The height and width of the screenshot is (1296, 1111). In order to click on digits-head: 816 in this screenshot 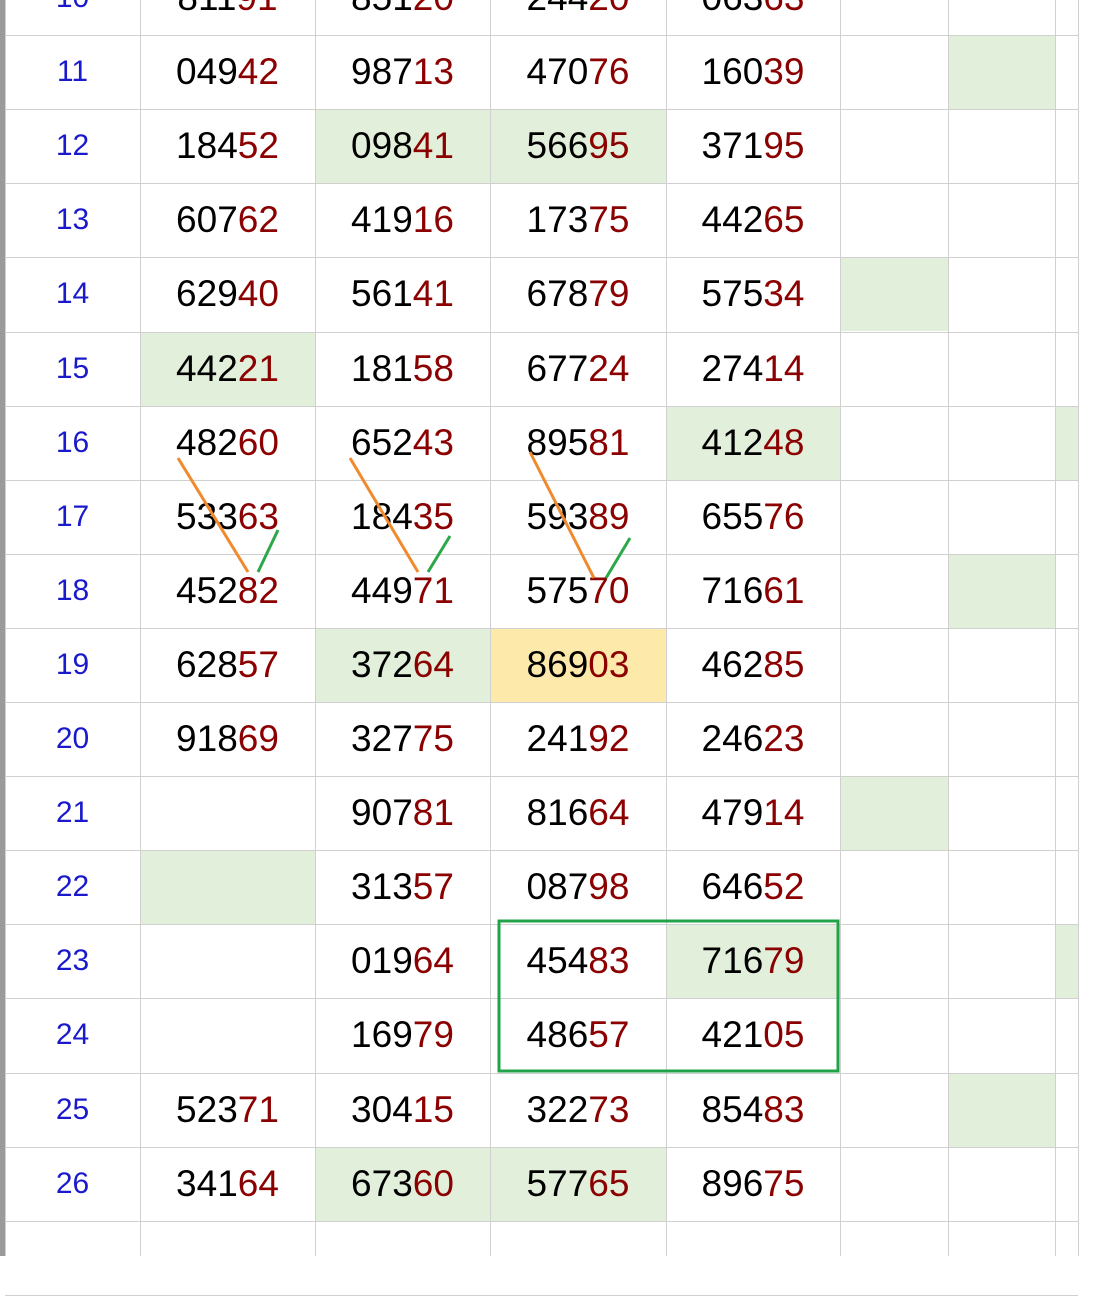, I will do `click(557, 813)`.